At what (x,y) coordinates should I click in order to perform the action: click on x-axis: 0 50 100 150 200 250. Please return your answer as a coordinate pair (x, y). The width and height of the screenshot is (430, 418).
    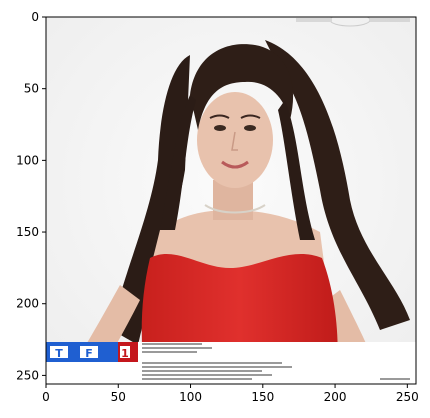
    Looking at the image, I should click on (230, 394).